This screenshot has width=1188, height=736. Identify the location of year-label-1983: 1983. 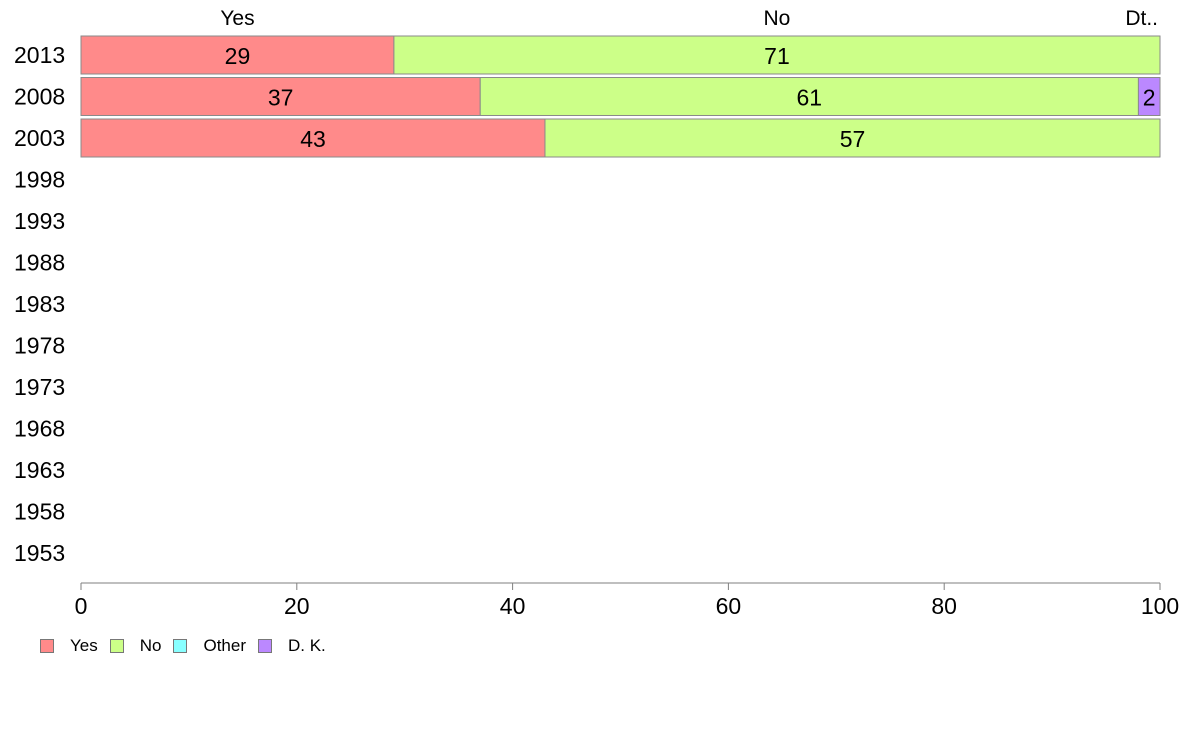
(39, 304).